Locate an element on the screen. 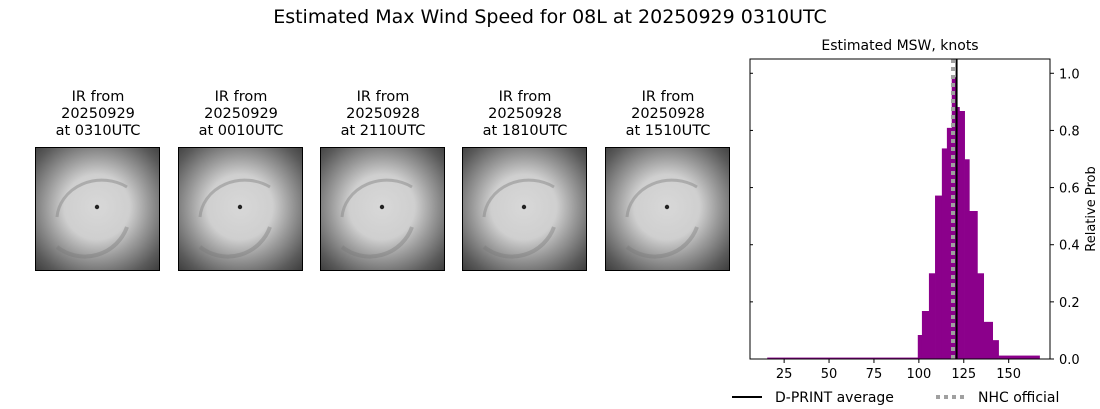 Image resolution: width=1100 pixels, height=409 pixels. panel-label: IR from 20250928 at 2110UTC is located at coordinates (383, 114).